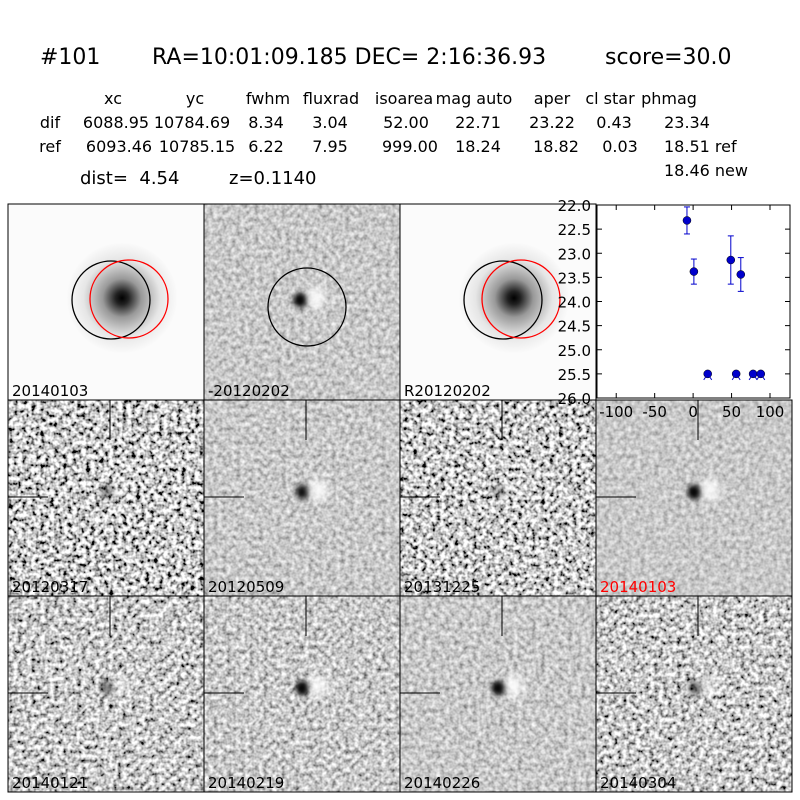  What do you see at coordinates (574, 278) in the screenshot?
I see `y-tick-label: 23.5` at bounding box center [574, 278].